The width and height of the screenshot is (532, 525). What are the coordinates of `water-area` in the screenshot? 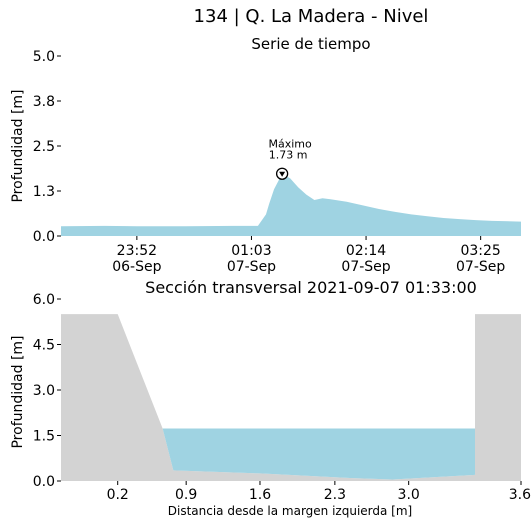 It's located at (318, 454).